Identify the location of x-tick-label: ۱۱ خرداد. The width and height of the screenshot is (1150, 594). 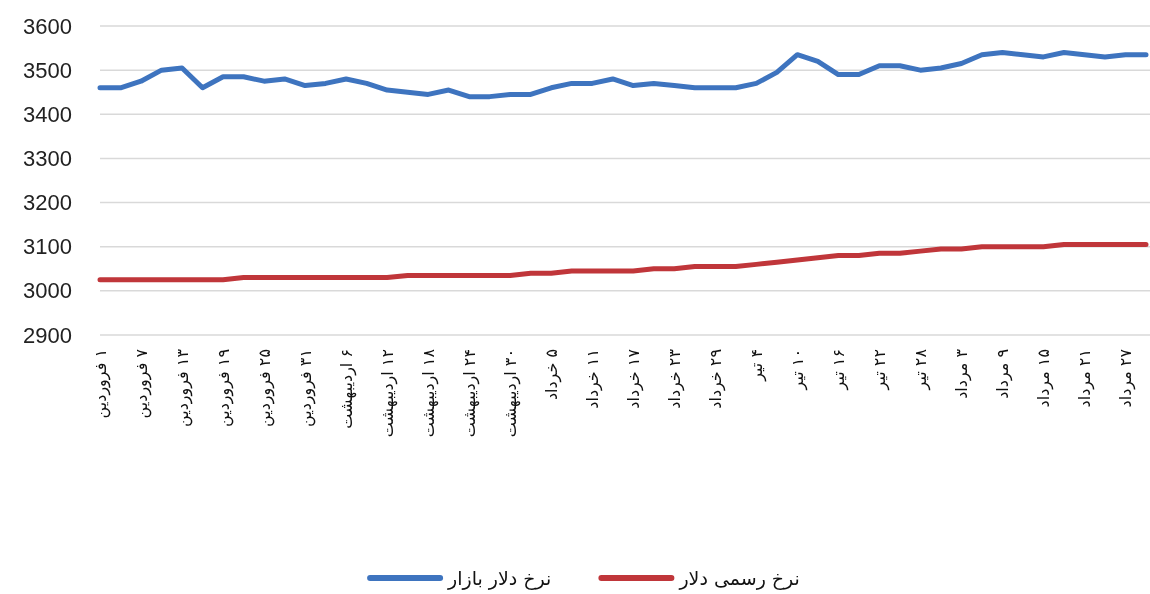
(592, 379).